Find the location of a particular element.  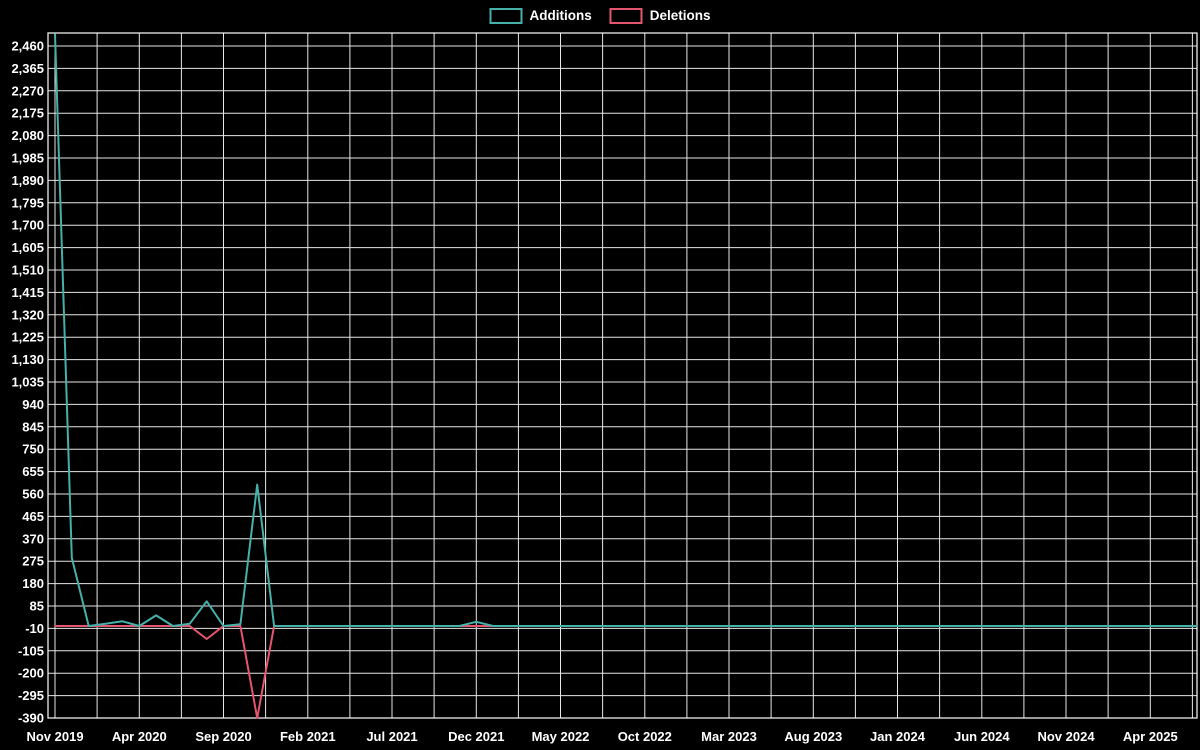

svg-text: 750 is located at coordinates (33, 449).